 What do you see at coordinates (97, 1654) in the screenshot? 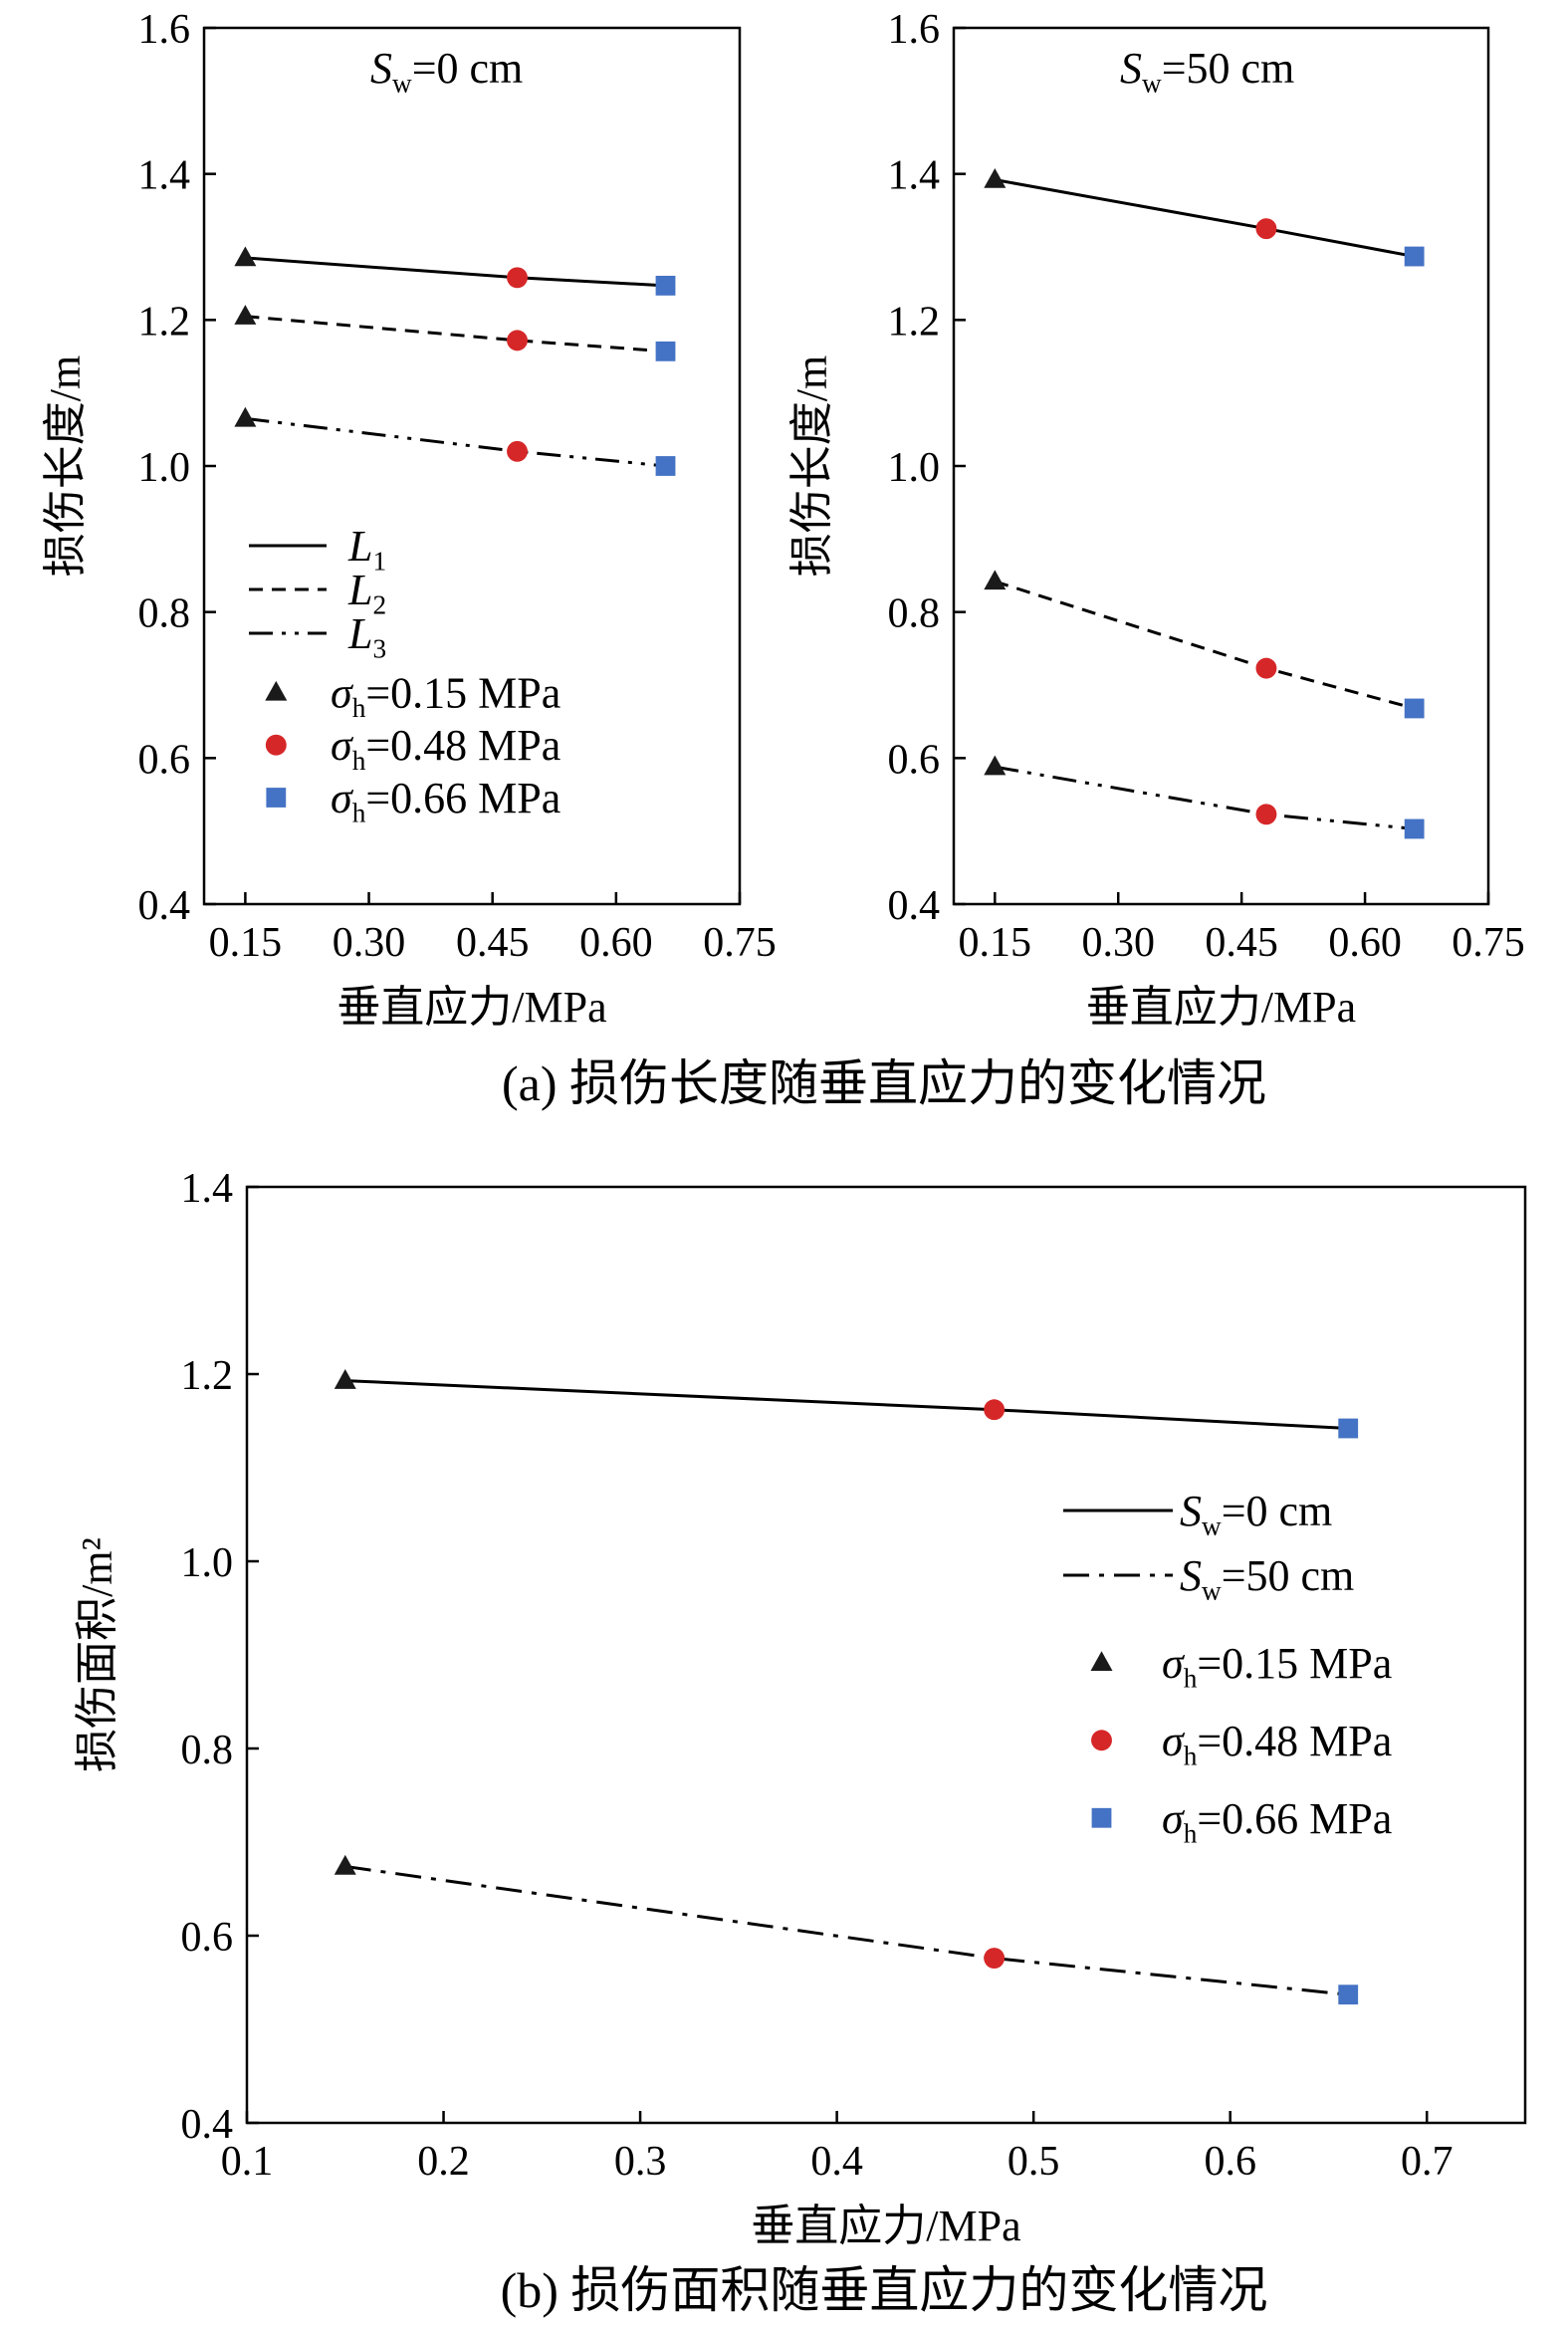
I see `y-axis-label: 损伤面积/m²` at bounding box center [97, 1654].